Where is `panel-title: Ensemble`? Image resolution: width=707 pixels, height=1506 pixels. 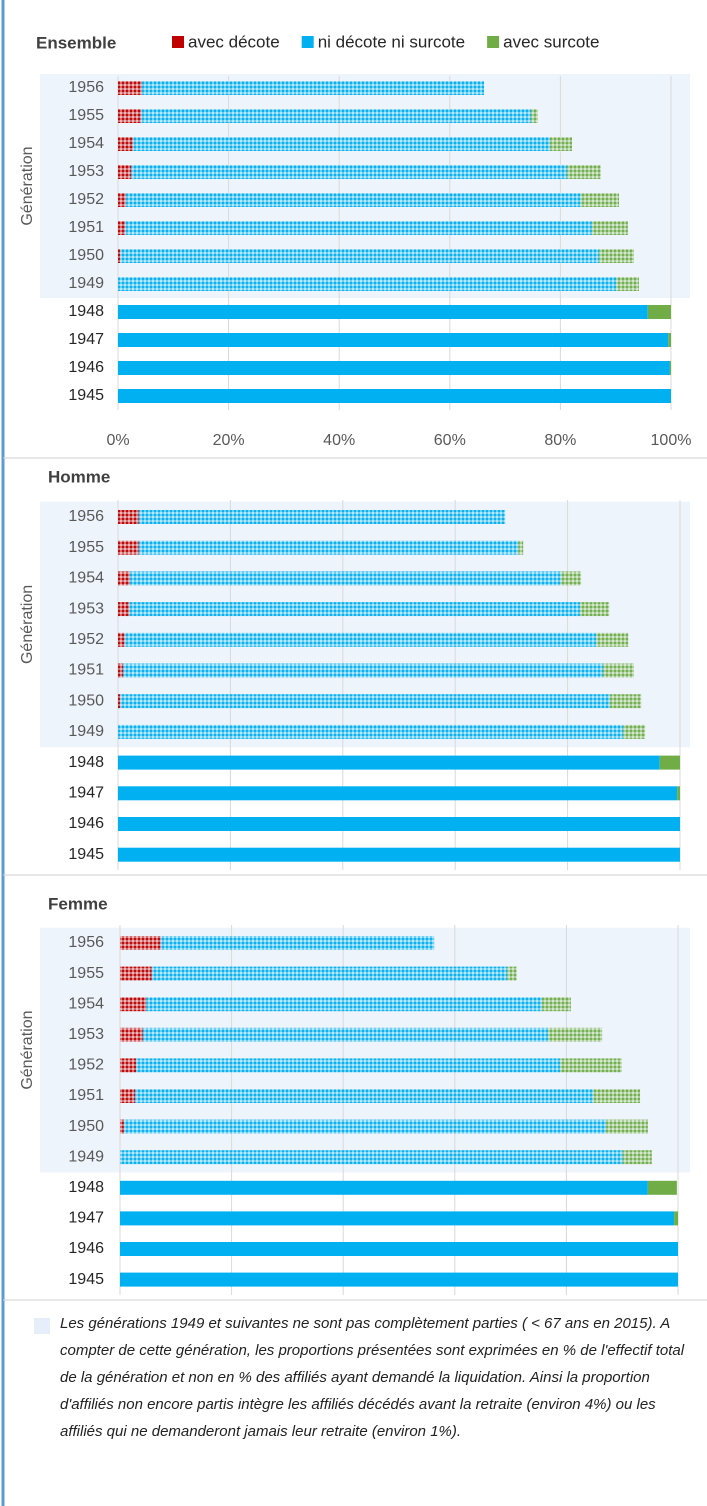
panel-title: Ensemble is located at coordinates (76, 42).